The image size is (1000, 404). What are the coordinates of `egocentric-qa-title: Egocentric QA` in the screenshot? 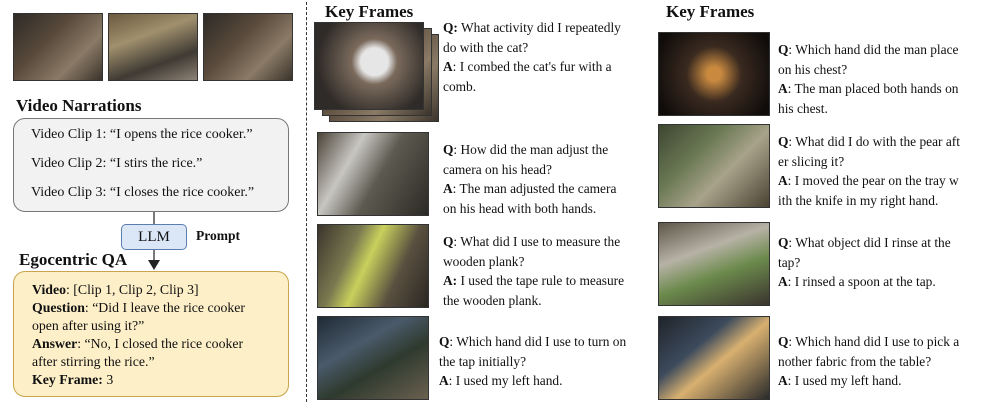 It's located at (73, 259).